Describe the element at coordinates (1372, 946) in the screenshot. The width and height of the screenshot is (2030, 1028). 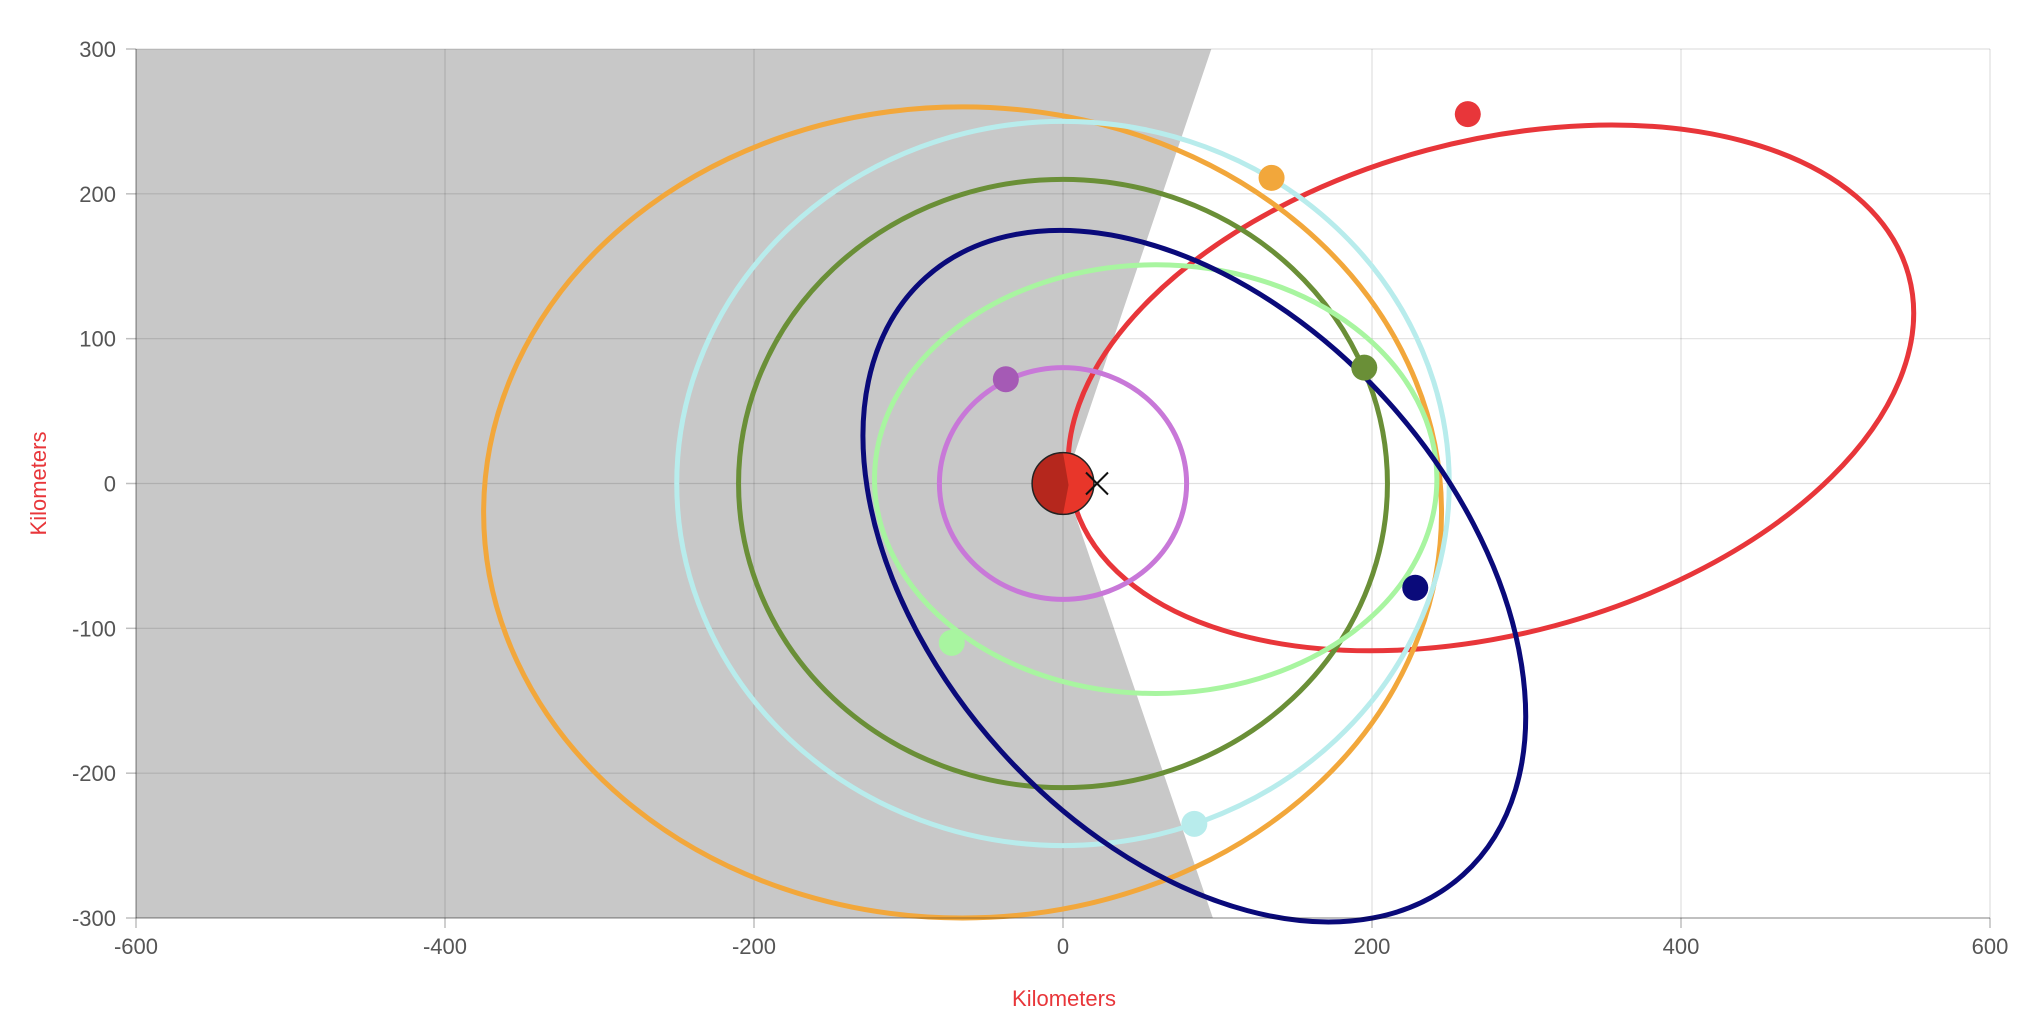
I see `x-tick-label: 200` at that location.